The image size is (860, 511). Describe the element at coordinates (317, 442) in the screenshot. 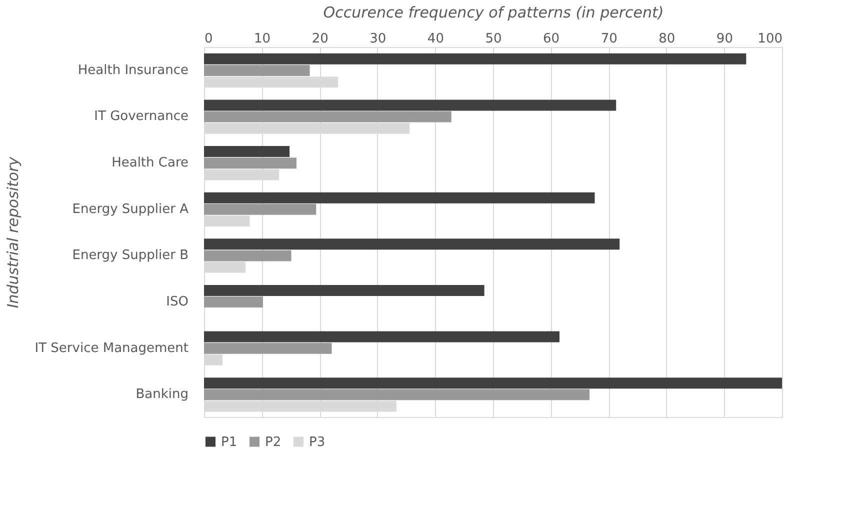

I see `legend-label: P3` at that location.